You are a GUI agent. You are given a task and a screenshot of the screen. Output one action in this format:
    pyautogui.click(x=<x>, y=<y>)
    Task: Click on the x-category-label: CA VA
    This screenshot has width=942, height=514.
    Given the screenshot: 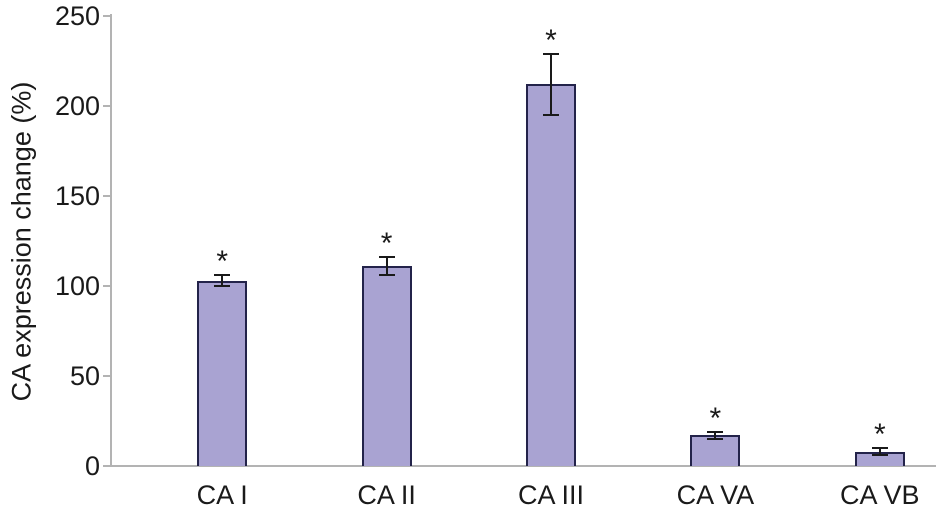 What is the action you would take?
    pyautogui.click(x=715, y=495)
    